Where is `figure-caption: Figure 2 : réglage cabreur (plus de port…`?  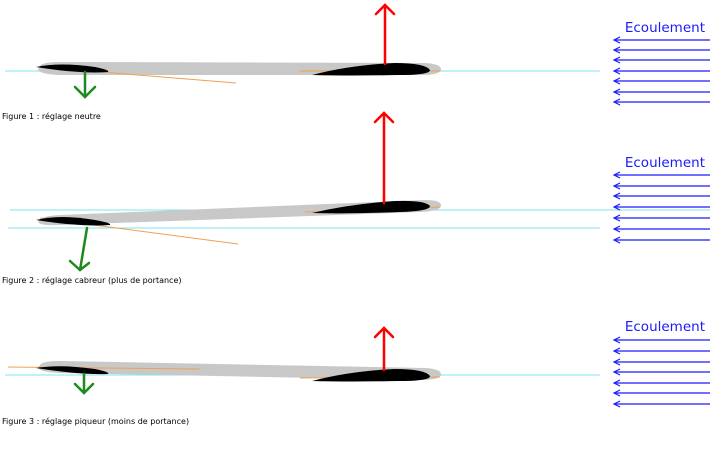 figure-caption: Figure 2 : réglage cabreur (plus de port… is located at coordinates (92, 280).